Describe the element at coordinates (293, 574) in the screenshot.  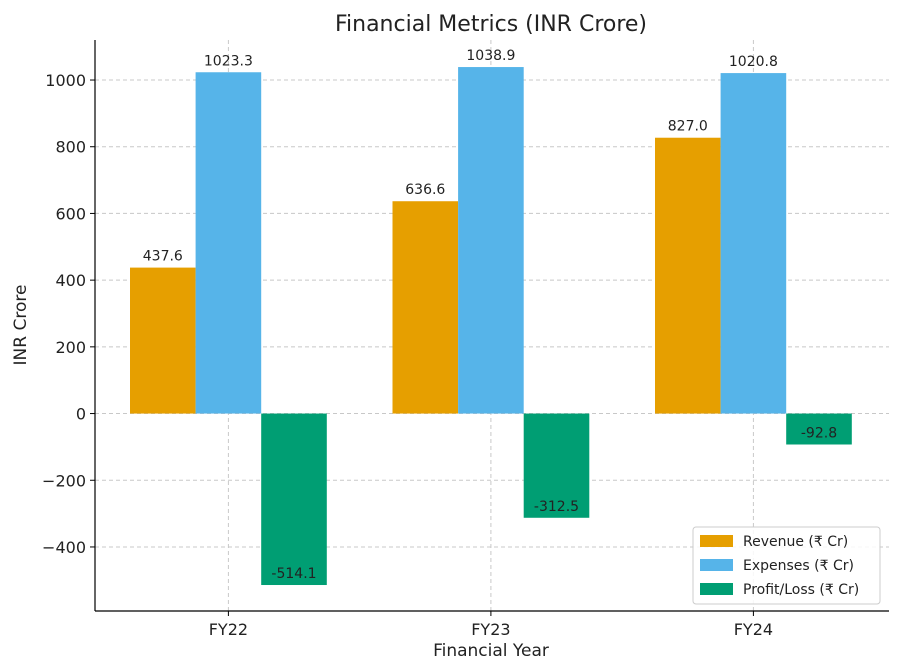
I see `data-label: -514.1` at that location.